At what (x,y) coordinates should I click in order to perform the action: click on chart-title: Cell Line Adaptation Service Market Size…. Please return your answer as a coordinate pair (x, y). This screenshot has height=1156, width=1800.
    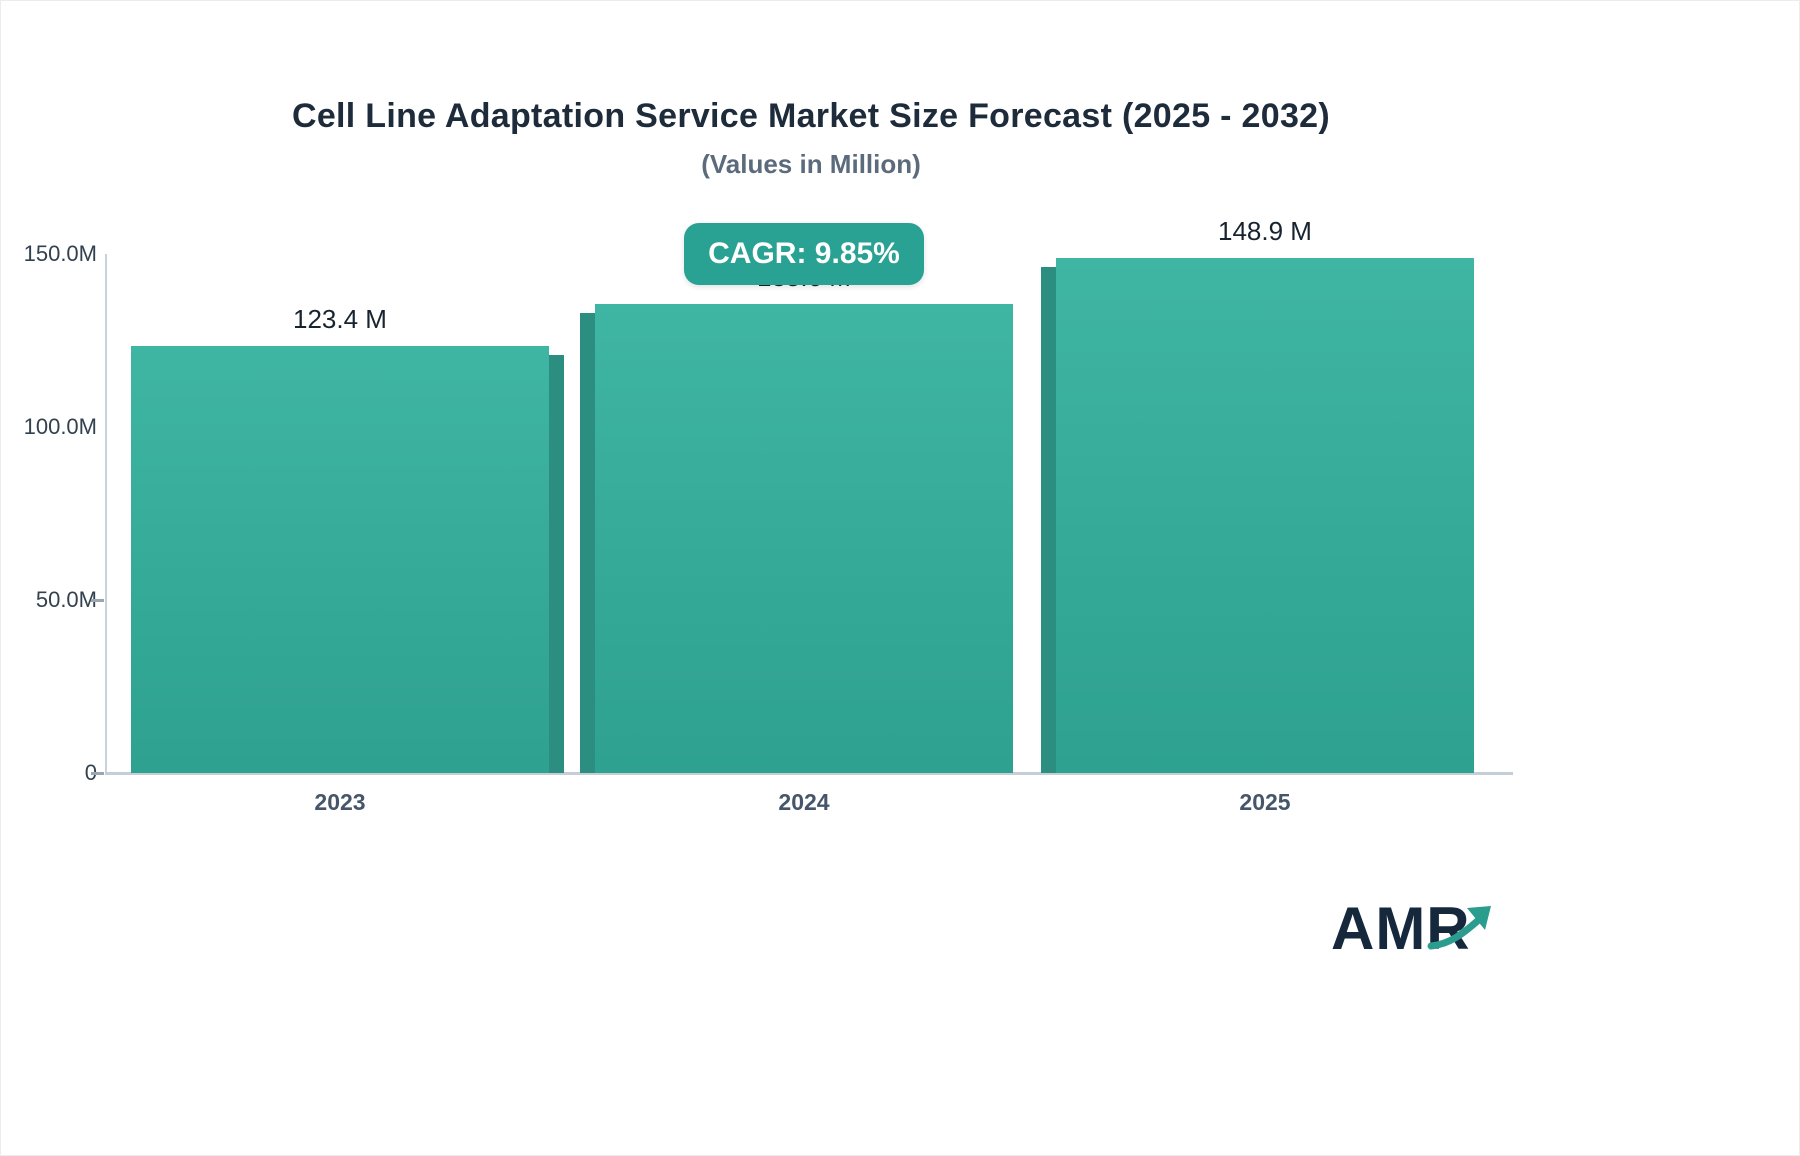
    Looking at the image, I should click on (811, 116).